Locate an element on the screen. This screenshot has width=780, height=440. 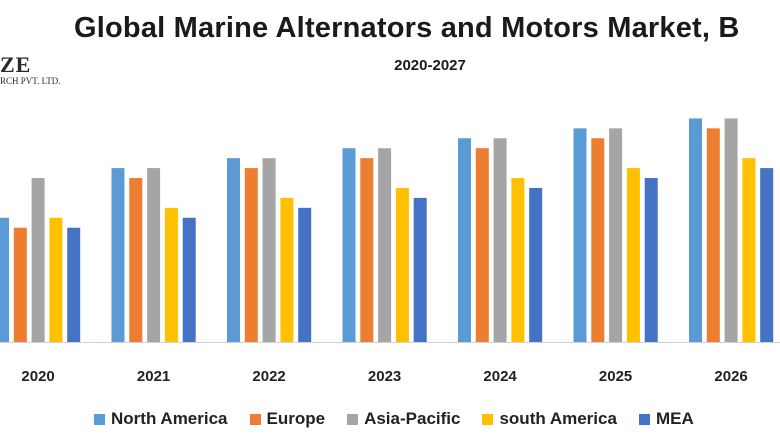
bar-2024-asia-pacific is located at coordinates (500, 240).